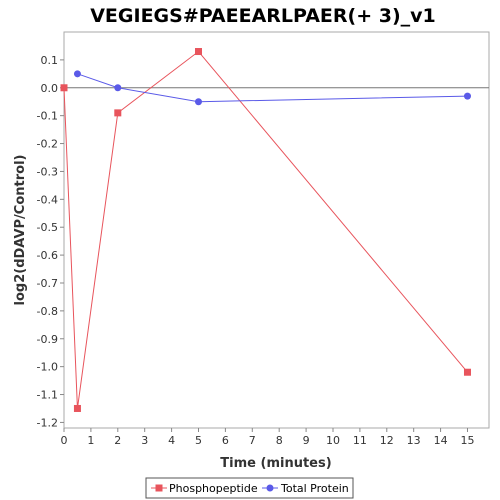 The width and height of the screenshot is (500, 500). What do you see at coordinates (50, 60) in the screenshot?
I see `y-tick-label: 0.1` at bounding box center [50, 60].